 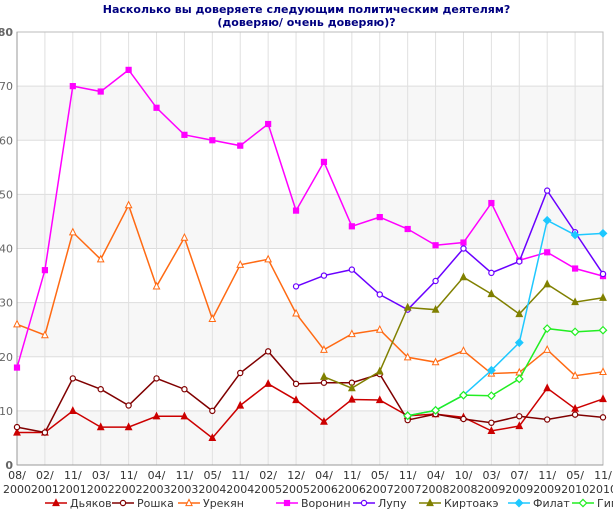 What do you see at coordinates (73, 489) in the screenshot?
I see `x-tick-label-year: 2001` at bounding box center [73, 489].